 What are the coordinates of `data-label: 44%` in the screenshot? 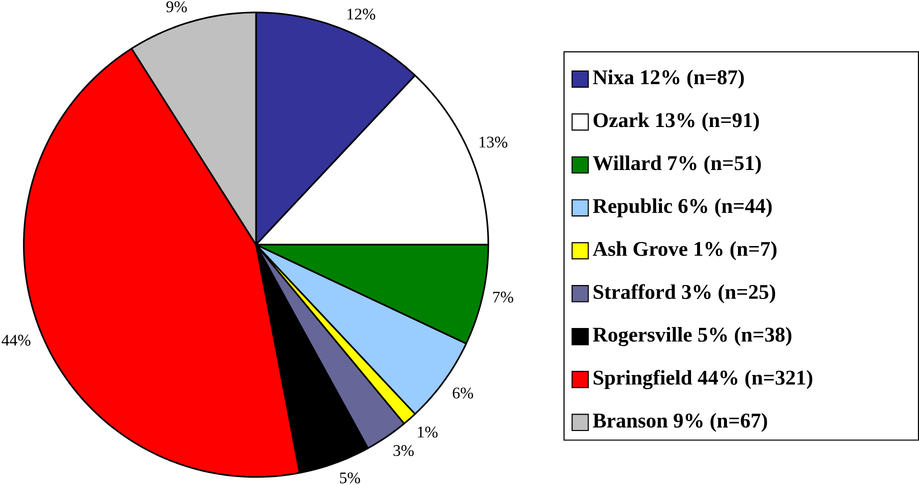 It's located at (16, 340).